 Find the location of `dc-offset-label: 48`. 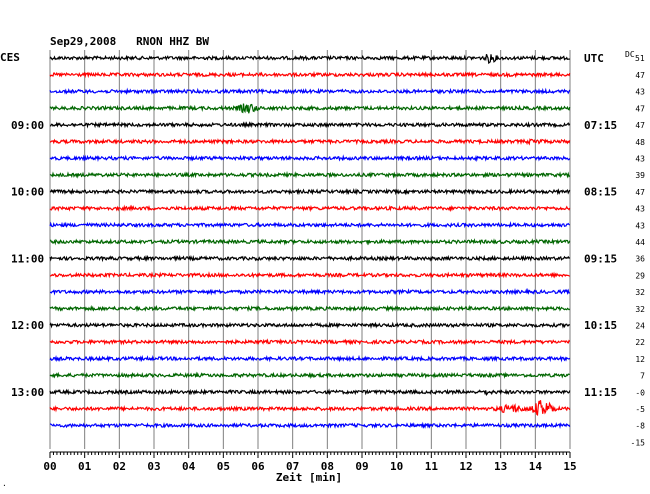

dc-offset-label: 48 is located at coordinates (640, 142).